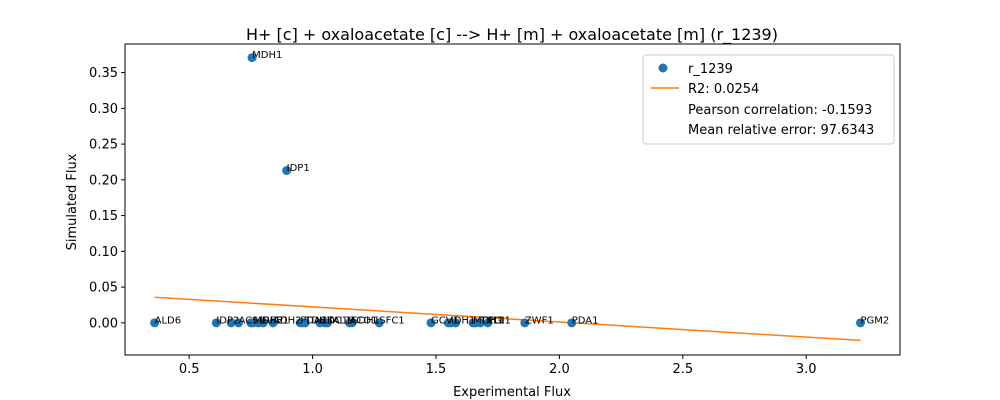 The height and width of the screenshot is (400, 1000). I want to click on x-tick-label: 1.5, so click(436, 369).